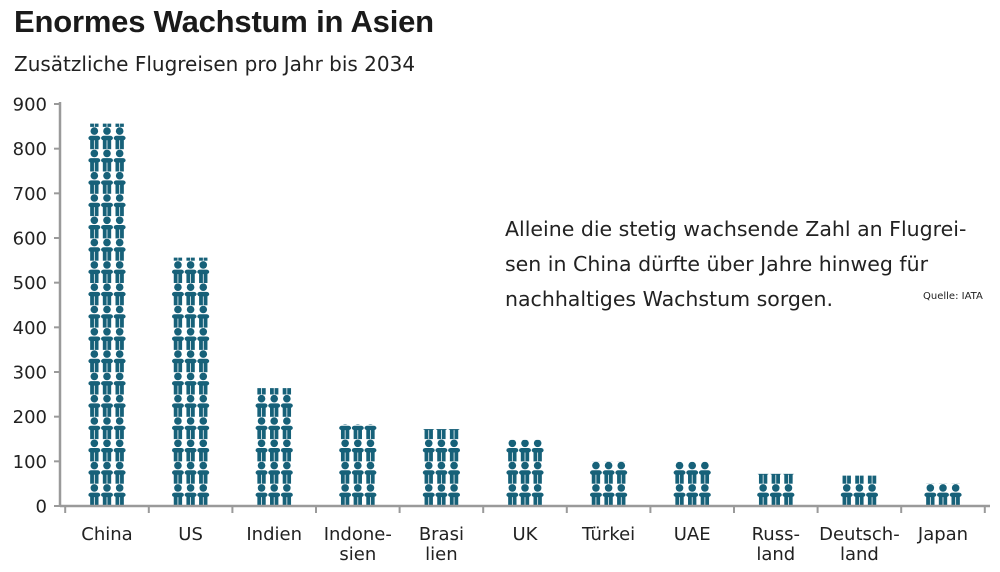  Describe the element at coordinates (775, 554) in the screenshot. I see `category-label: land` at that location.